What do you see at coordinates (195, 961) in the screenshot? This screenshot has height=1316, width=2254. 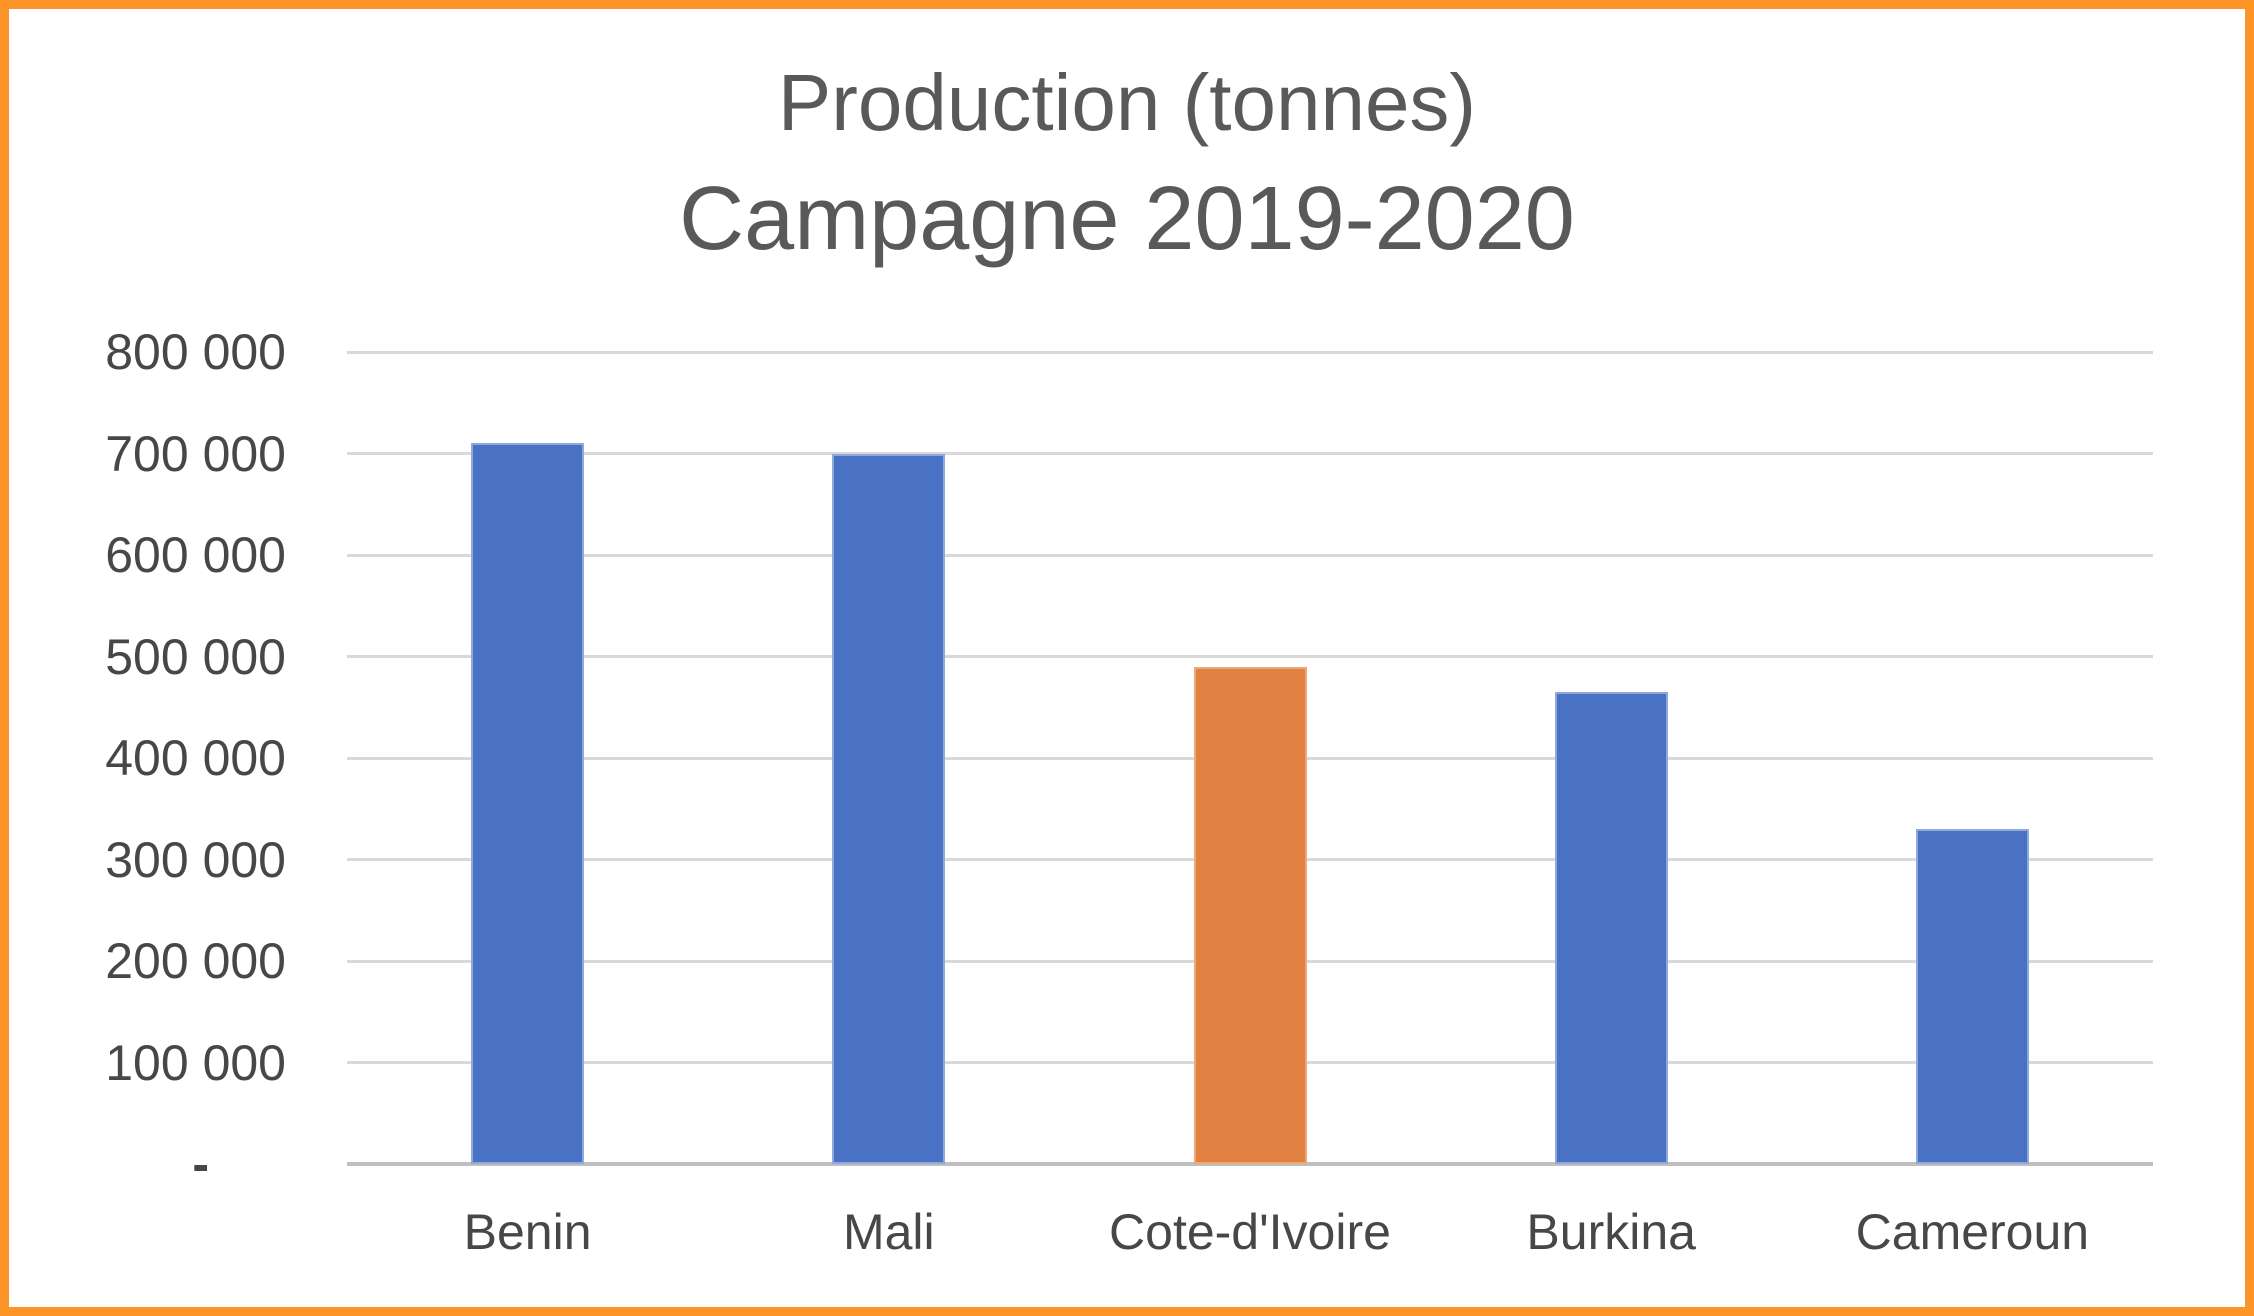 I see `y-axis-tick-label: 200 000` at bounding box center [195, 961].